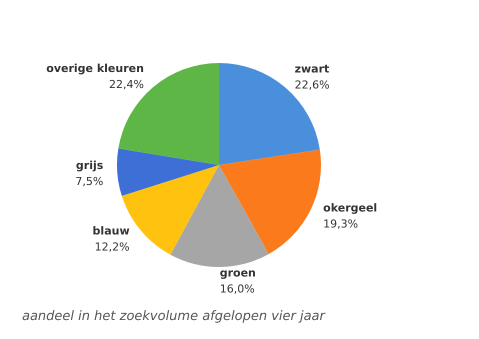 The width and height of the screenshot is (479, 339). Describe the element at coordinates (112, 247) in the screenshot. I see `data-label: 12,2%` at that location.